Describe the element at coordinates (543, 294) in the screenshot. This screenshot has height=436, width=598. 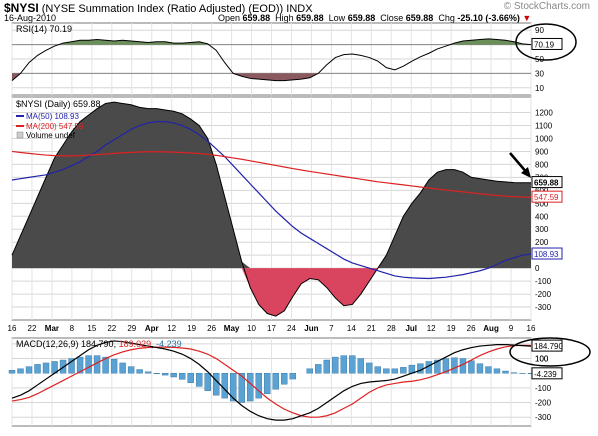
I see `price-tick-label: -200` at that location.